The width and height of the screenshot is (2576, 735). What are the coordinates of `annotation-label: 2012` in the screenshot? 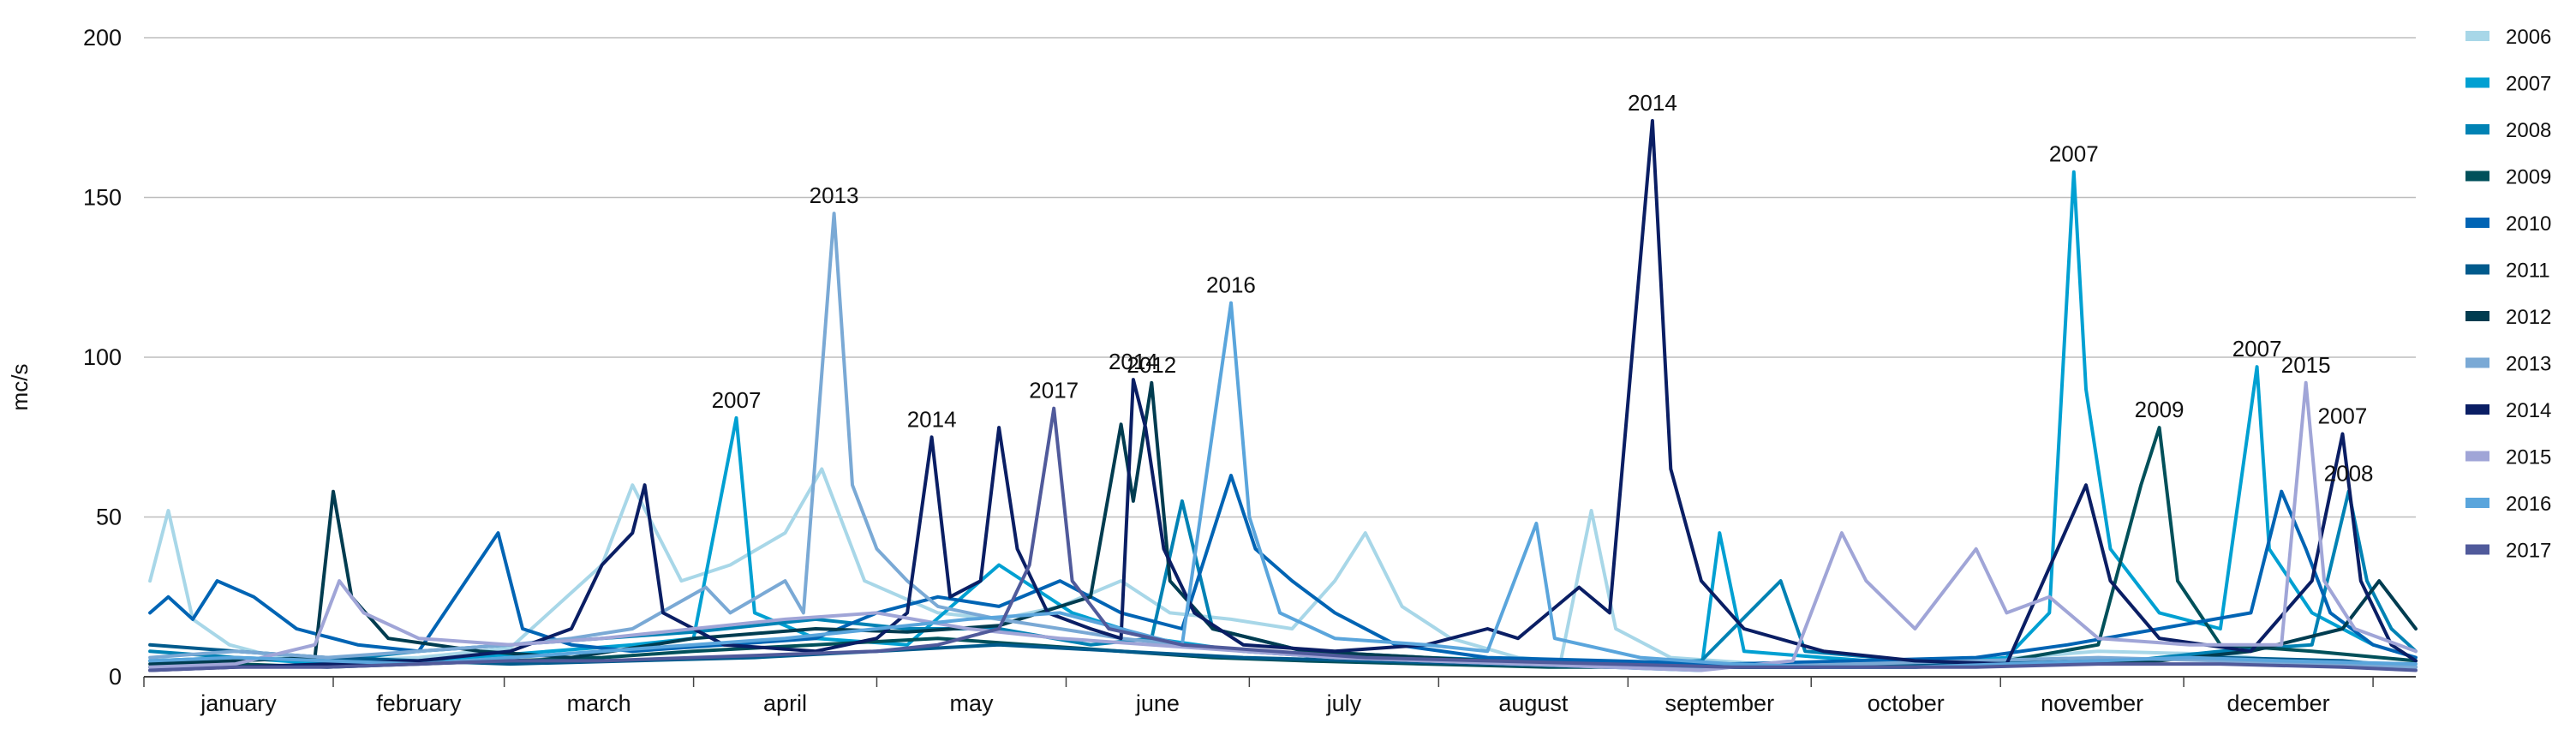 It's located at (1151, 365).